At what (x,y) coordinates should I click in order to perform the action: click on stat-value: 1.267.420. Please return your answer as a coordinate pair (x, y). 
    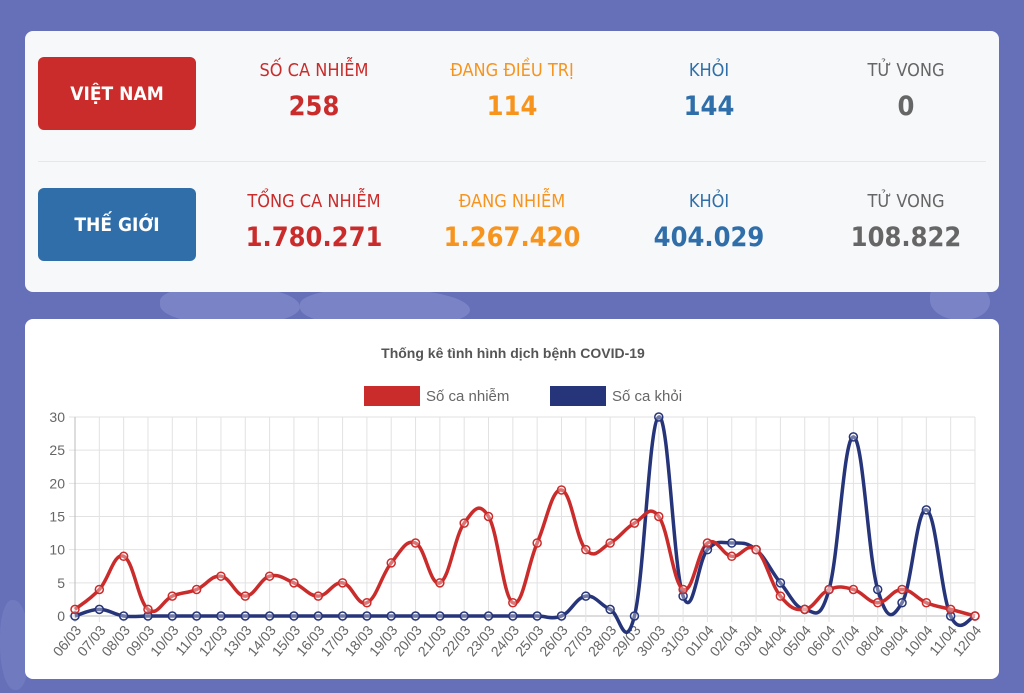
    Looking at the image, I should click on (512, 237).